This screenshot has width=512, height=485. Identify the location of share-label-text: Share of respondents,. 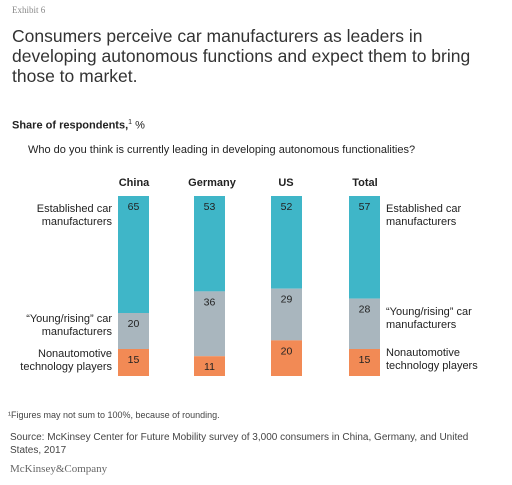
(70, 125).